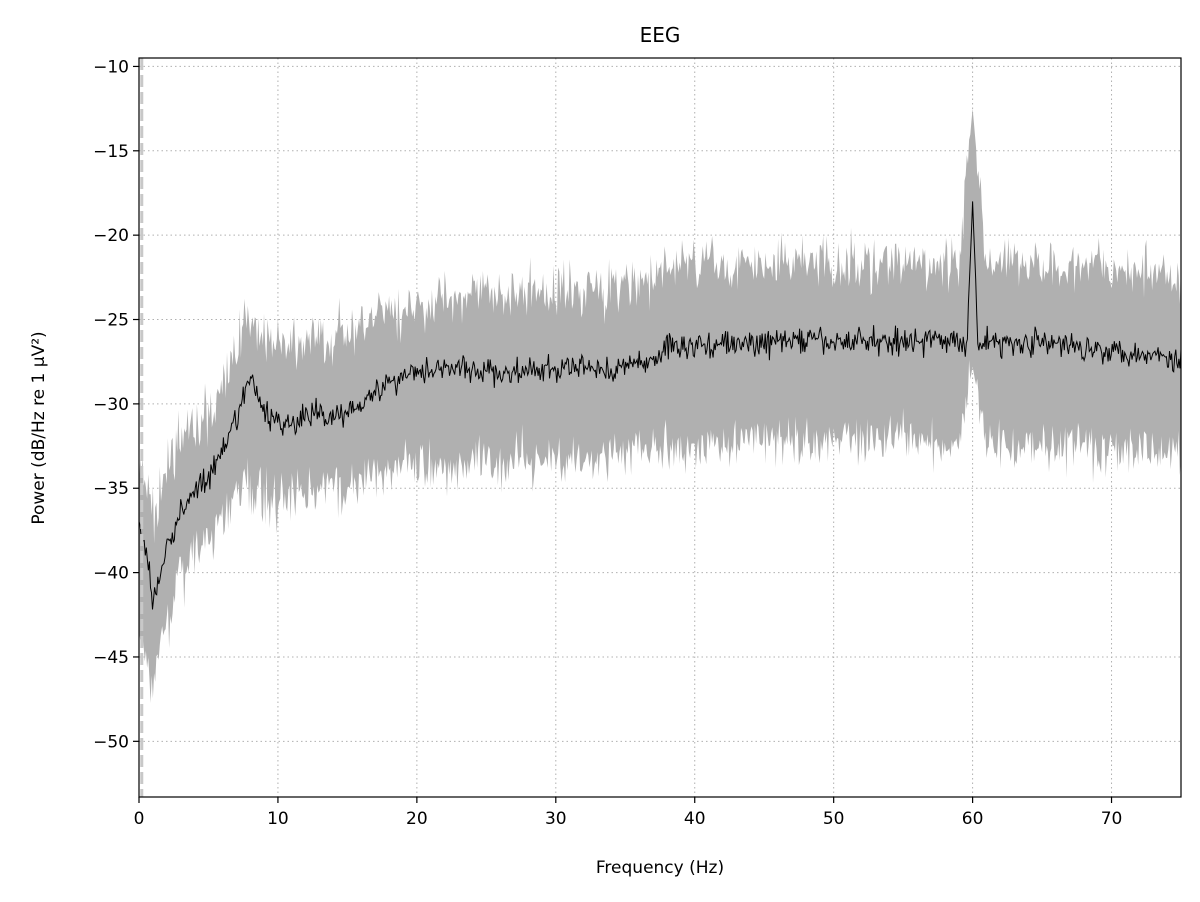 Image resolution: width=1200 pixels, height=902 pixels. I want to click on y-tick-label: −40, so click(111, 574).